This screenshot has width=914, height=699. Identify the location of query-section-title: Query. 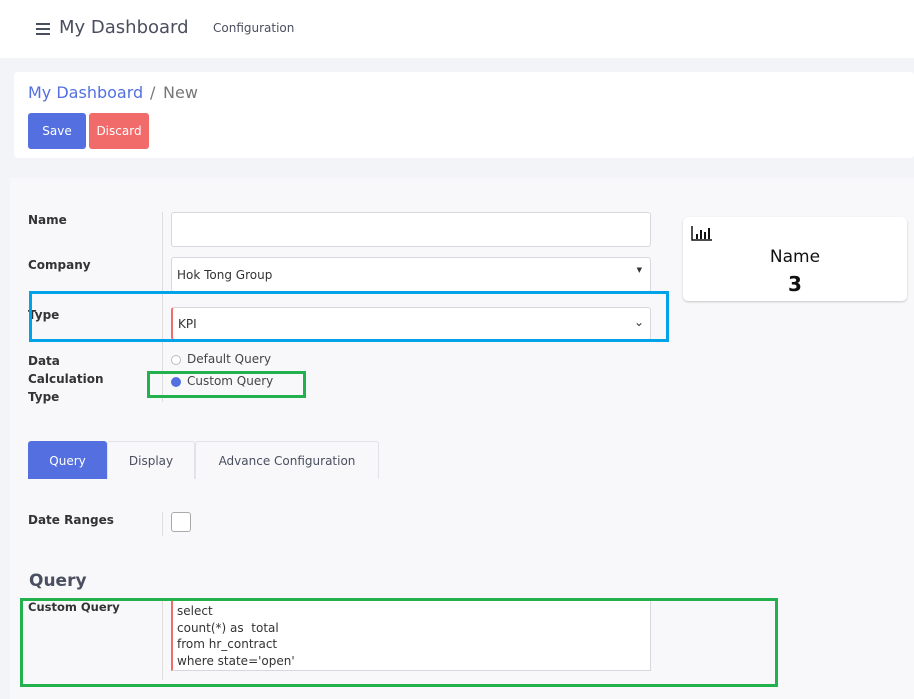
(58, 581).